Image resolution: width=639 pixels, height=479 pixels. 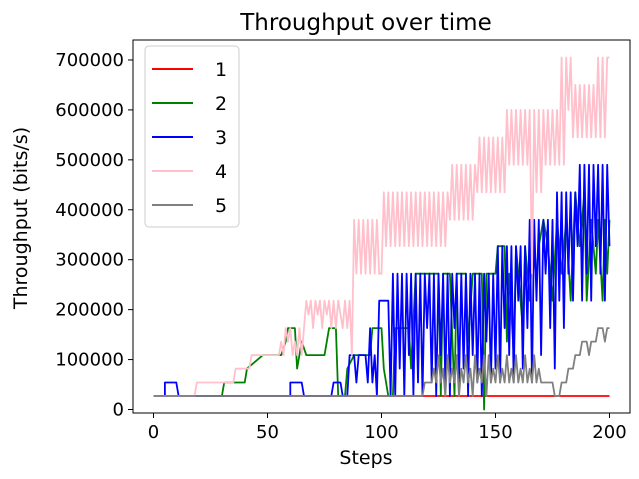 I want to click on legend: 1 2 3 4 5, so click(x=192, y=136).